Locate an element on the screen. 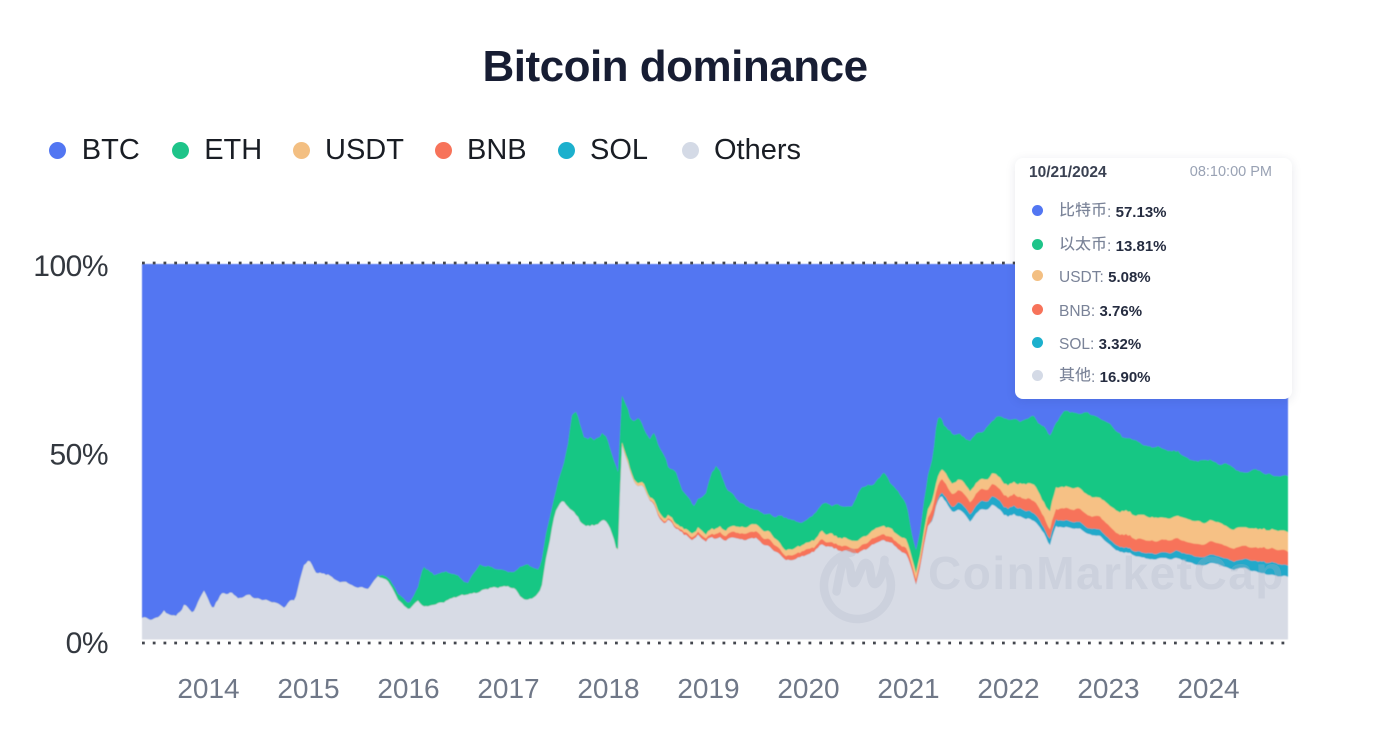  svg-text: 100% is located at coordinates (70, 266).